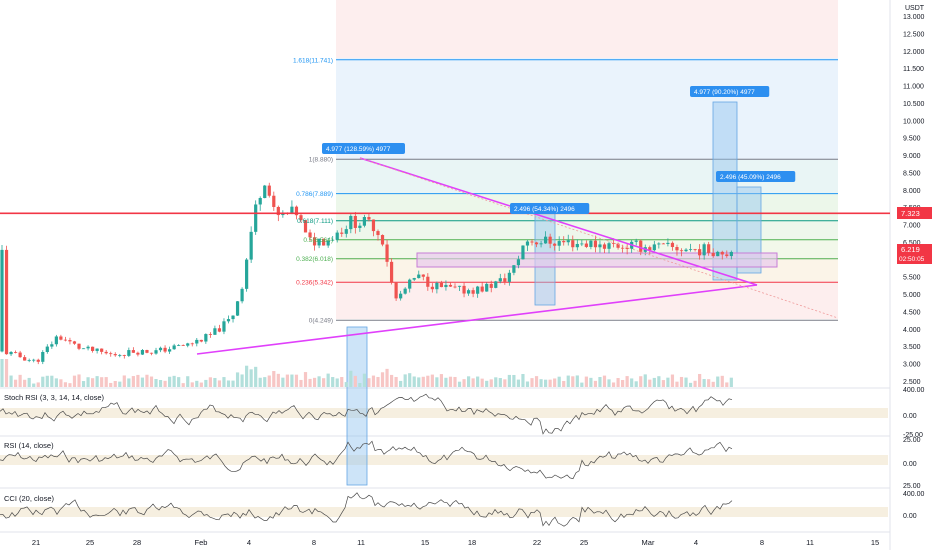 This screenshot has height=555, width=932. I want to click on price-tick: 12.500, so click(914, 34).